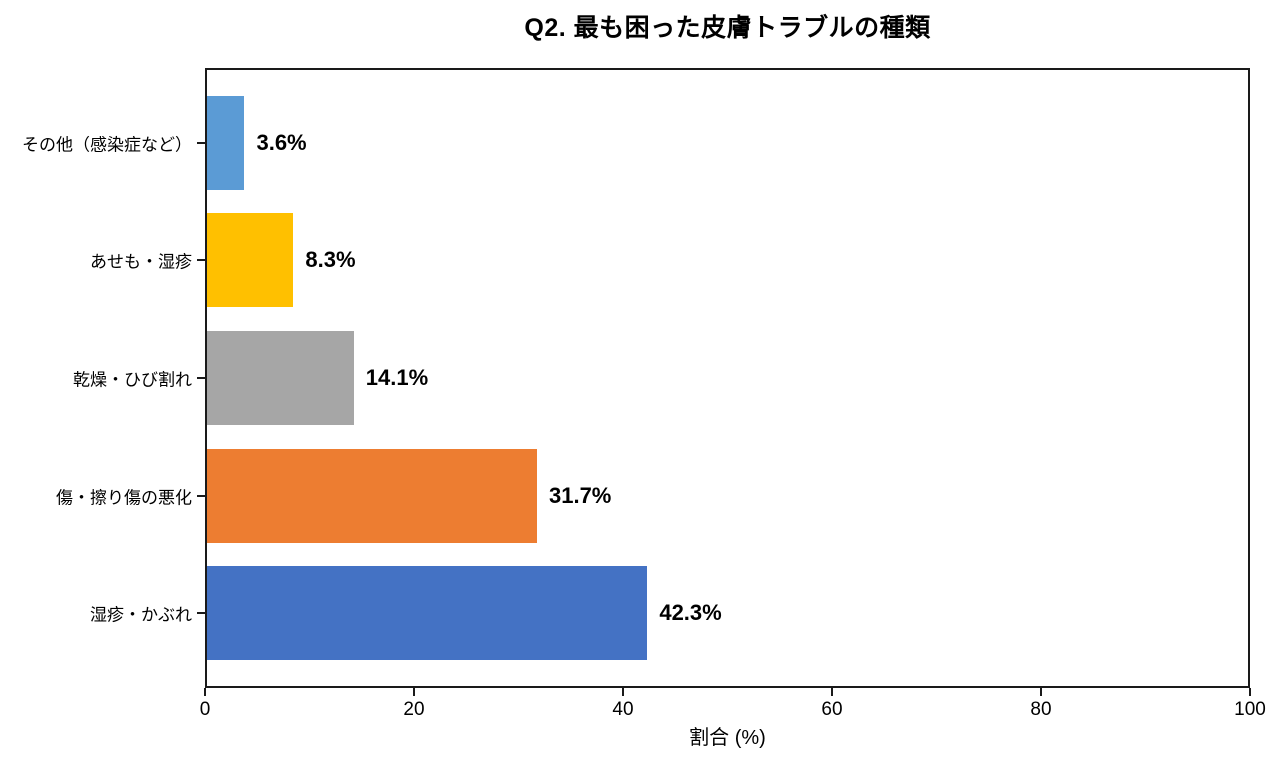  What do you see at coordinates (727, 738) in the screenshot?
I see `x-axis-label: 割合 (%)` at bounding box center [727, 738].